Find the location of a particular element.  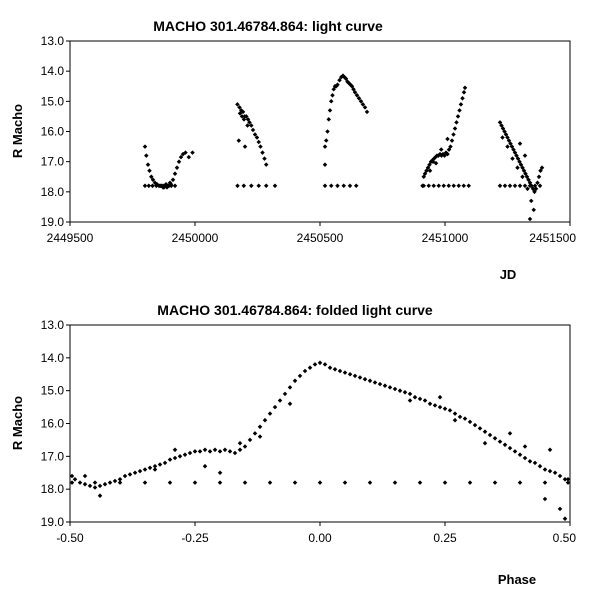

light-curve-ytick-label: 13.0 is located at coordinates (53, 41).